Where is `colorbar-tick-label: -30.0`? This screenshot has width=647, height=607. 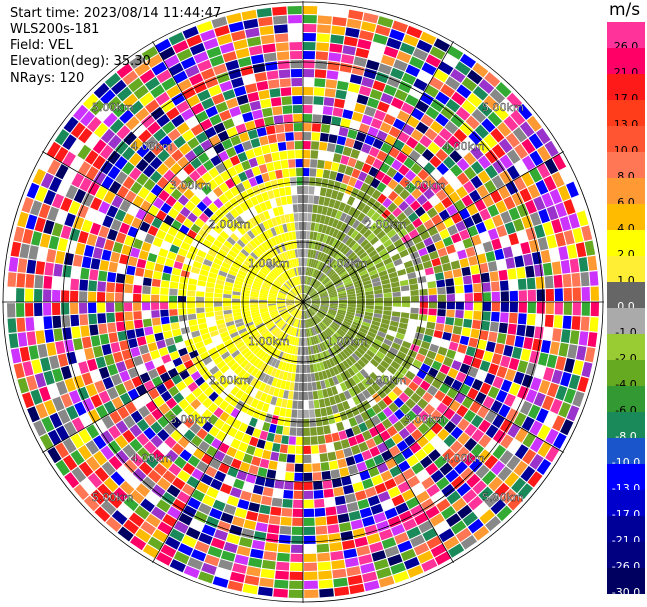
colorbar-tick-label: -30.0 is located at coordinates (626, 592).